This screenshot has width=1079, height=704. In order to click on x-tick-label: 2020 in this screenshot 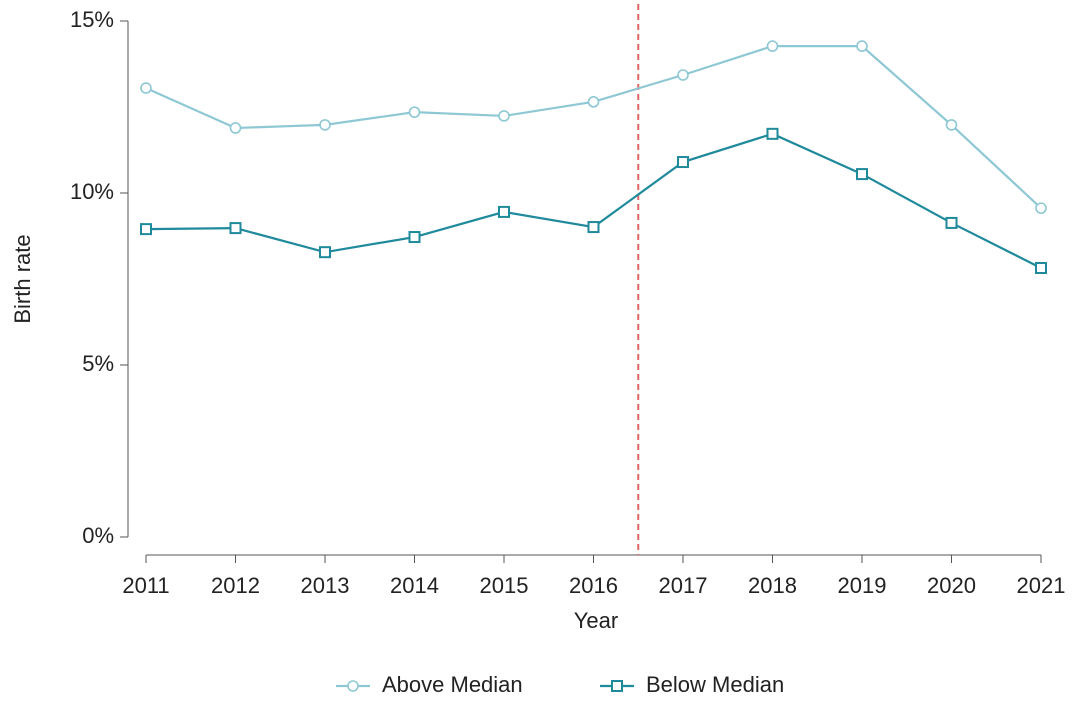, I will do `click(951, 585)`.